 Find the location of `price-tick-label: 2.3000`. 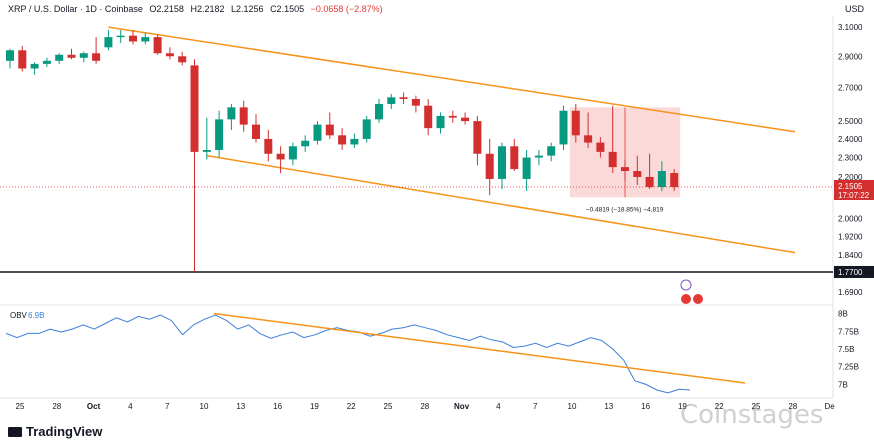

price-tick-label: 2.3000 is located at coordinates (850, 158).